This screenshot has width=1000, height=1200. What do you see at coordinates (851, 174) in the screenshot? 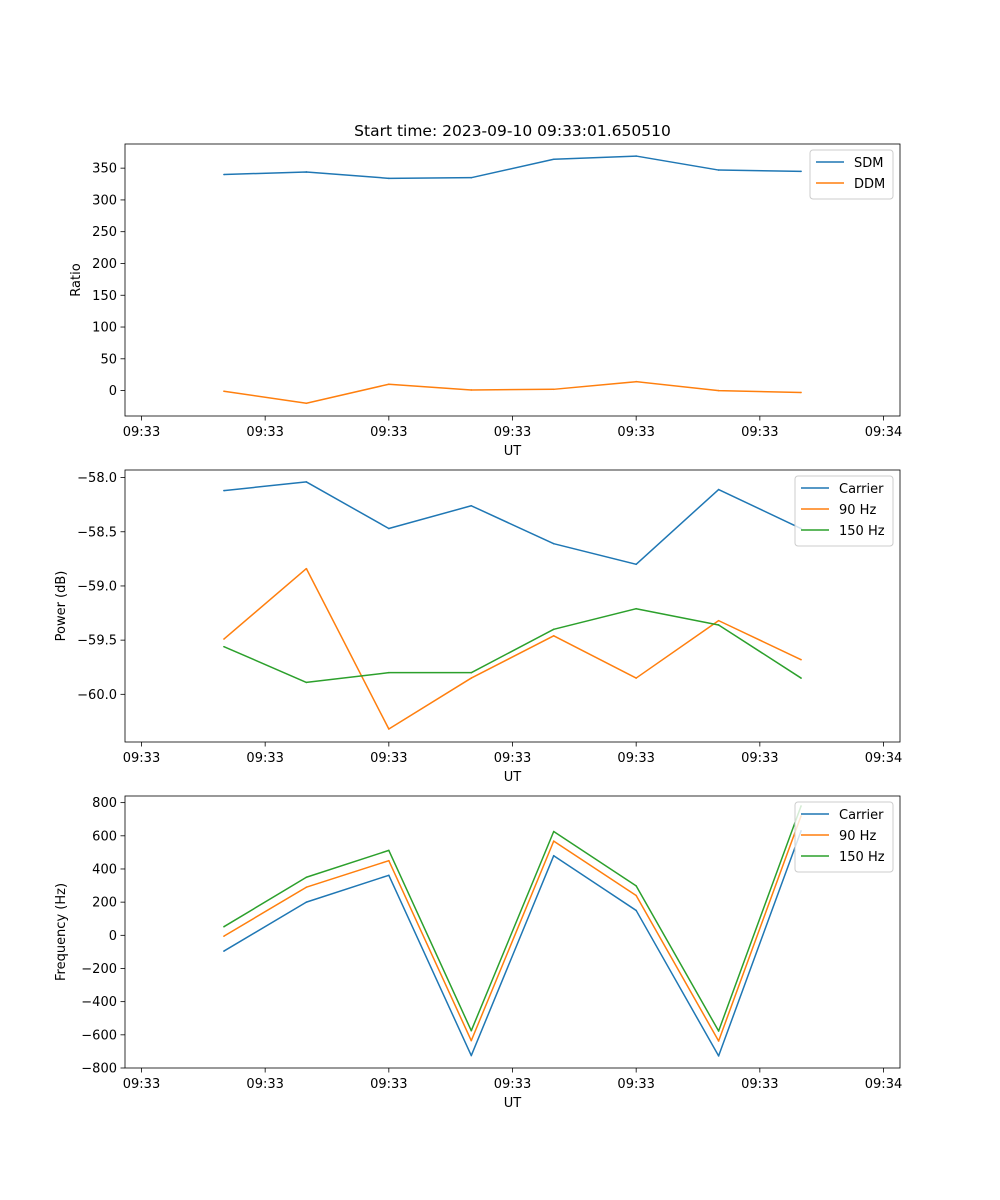
I see `legend: SDM DDM` at bounding box center [851, 174].